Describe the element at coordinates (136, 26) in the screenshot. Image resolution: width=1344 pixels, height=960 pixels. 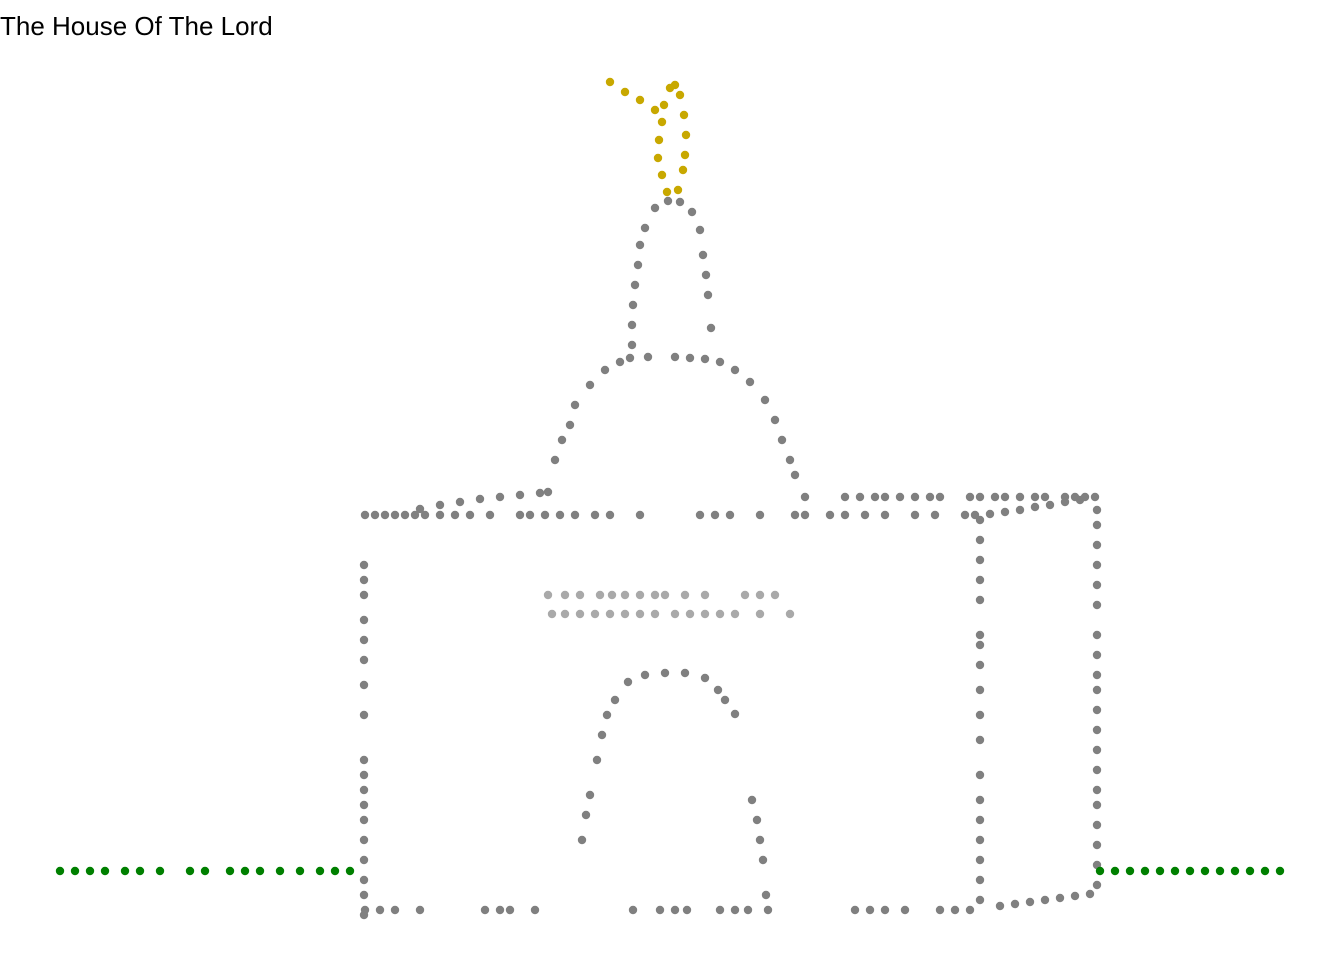
I see `chart-title: The House Of The Lord` at that location.